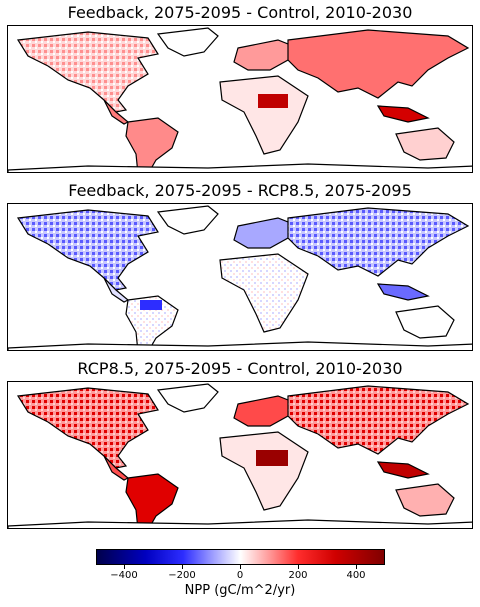  What do you see at coordinates (356, 575) in the screenshot?
I see `colorbar-tick-label: 400` at bounding box center [356, 575].